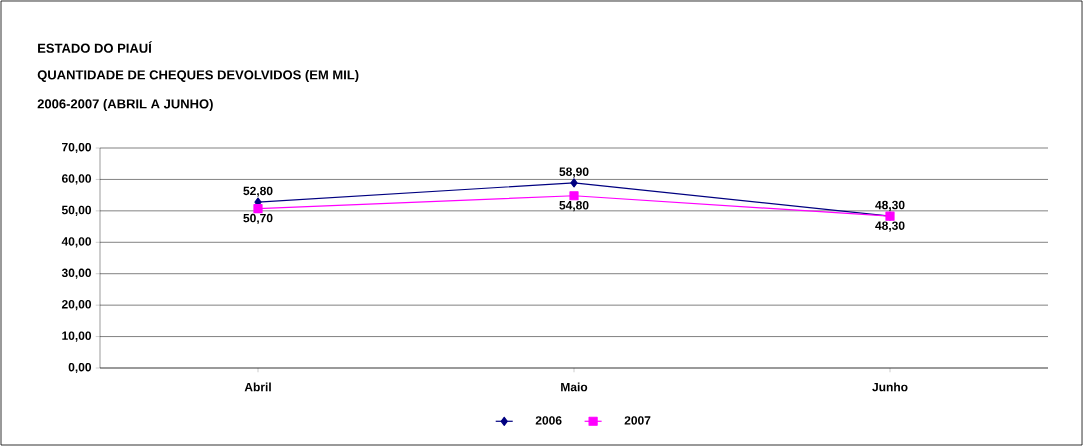 This screenshot has height=446, width=1083. What do you see at coordinates (76, 179) in the screenshot?
I see `y-tick-label: 60,00` at bounding box center [76, 179].